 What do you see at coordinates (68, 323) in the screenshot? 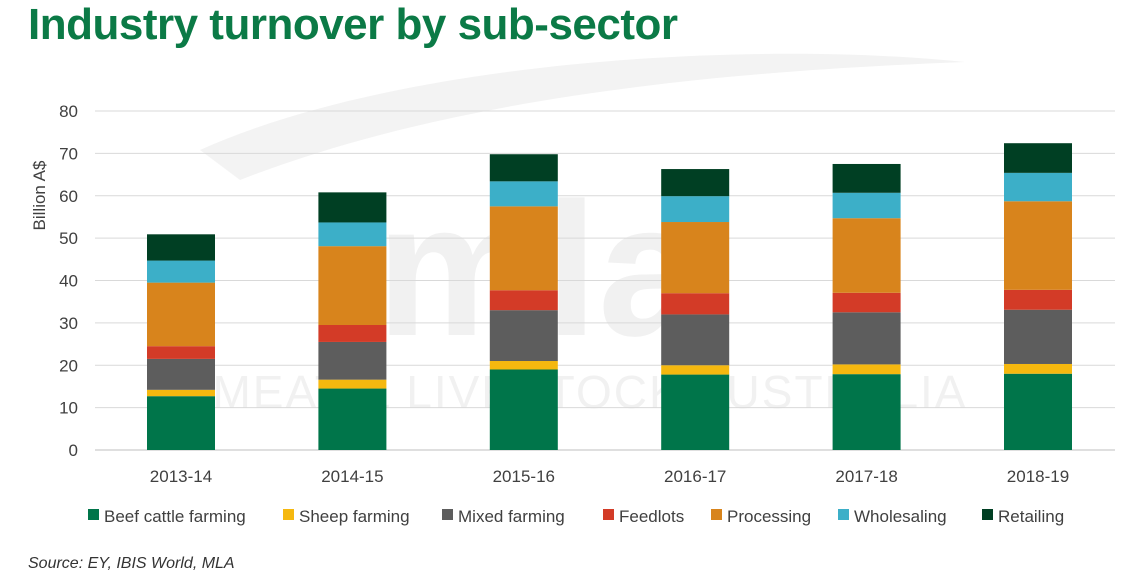
I see `y-tick-label: 30` at bounding box center [68, 323].